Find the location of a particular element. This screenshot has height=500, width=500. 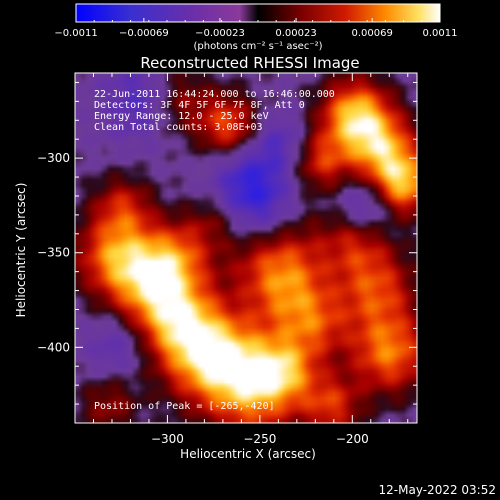

annotation-time: 22-Jun-2011 16:44:24.000 to 16:46:00.000 is located at coordinates (214, 94).